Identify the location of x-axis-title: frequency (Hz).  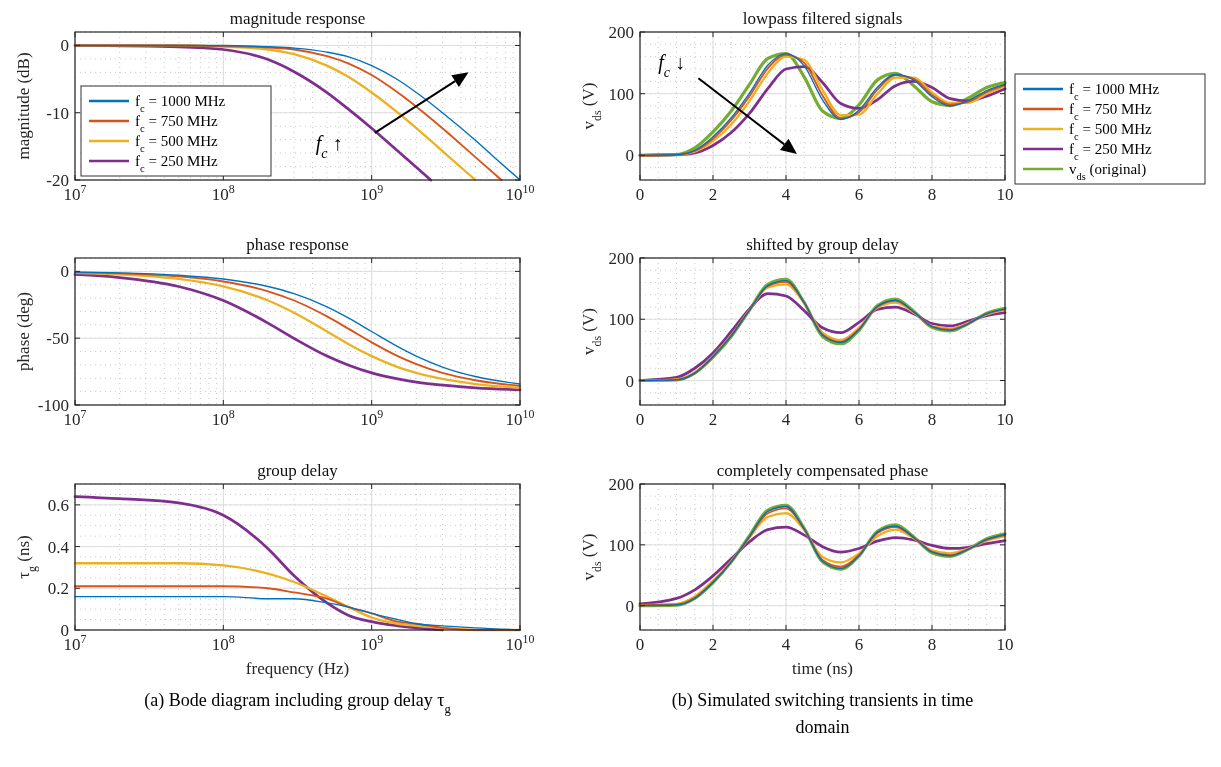
(297, 668).